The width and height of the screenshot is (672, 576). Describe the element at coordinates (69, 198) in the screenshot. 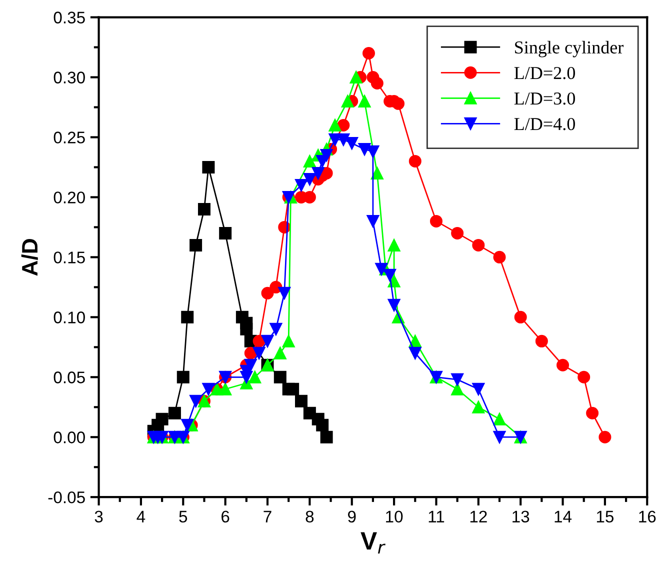

I see `y-tick-label: 0.20` at that location.